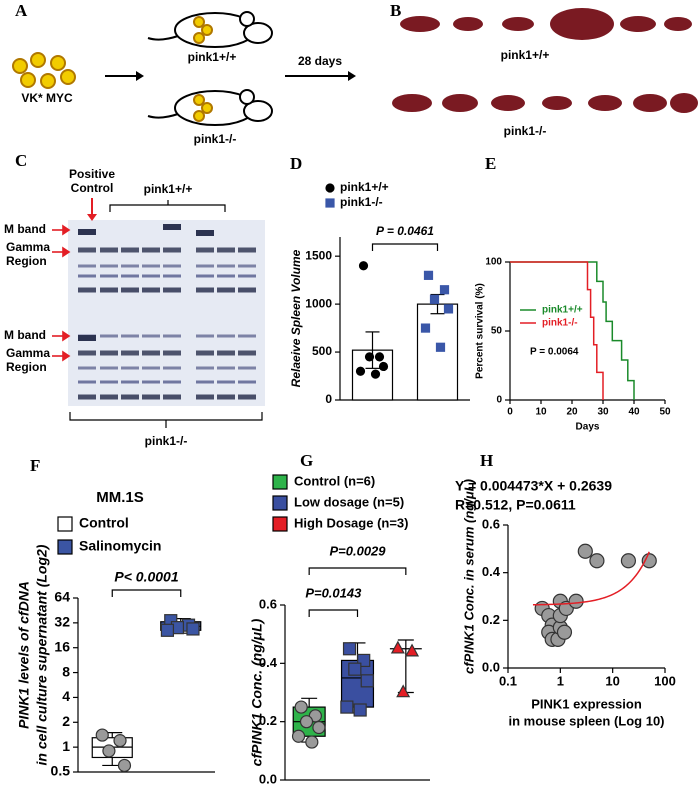 Image resolution: width=700 pixels, height=795 pixels. I want to click on control-label: Control, so click(92, 188).